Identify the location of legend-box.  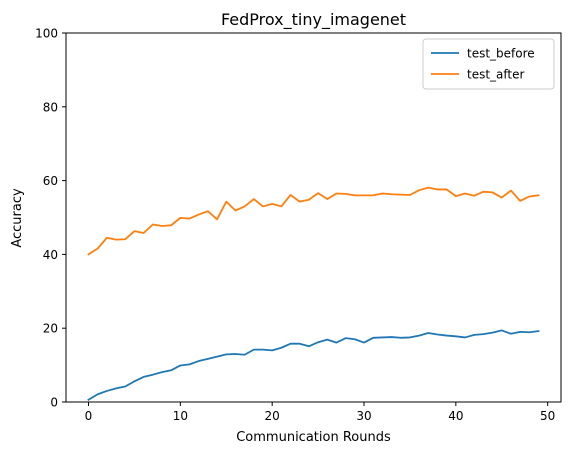
(488, 64).